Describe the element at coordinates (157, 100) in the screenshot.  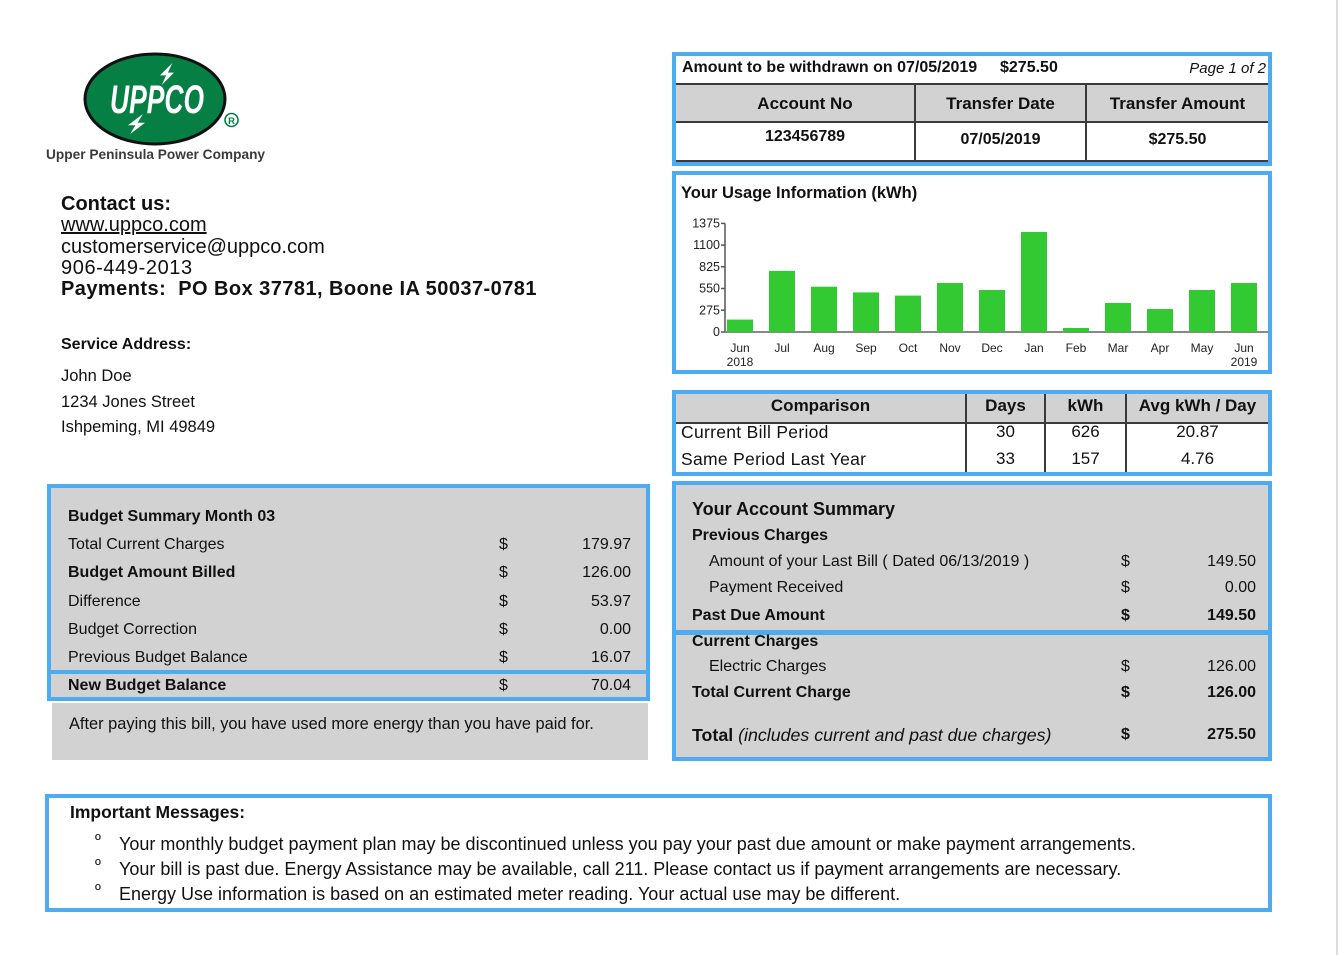
I see `svg-text: UPPCO` at that location.